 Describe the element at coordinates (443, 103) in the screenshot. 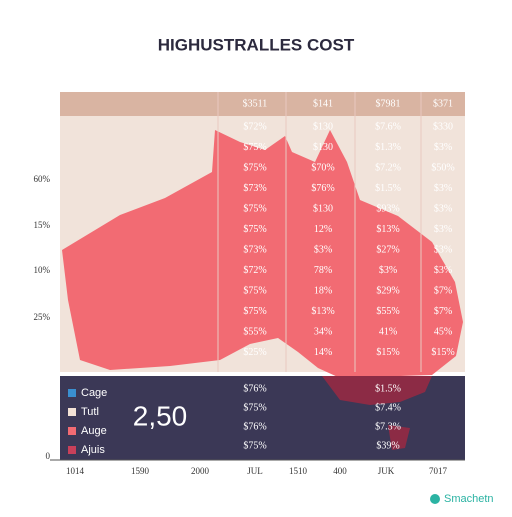

I see `header-cell: $371` at that location.